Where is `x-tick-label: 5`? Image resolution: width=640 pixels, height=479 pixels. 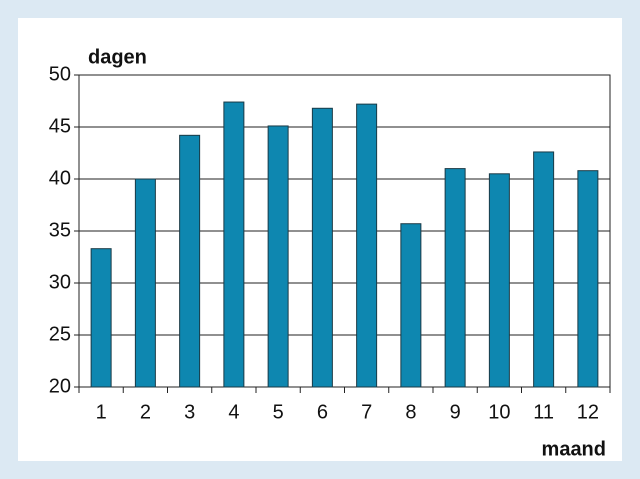 x-tick-label: 5 is located at coordinates (278, 412).